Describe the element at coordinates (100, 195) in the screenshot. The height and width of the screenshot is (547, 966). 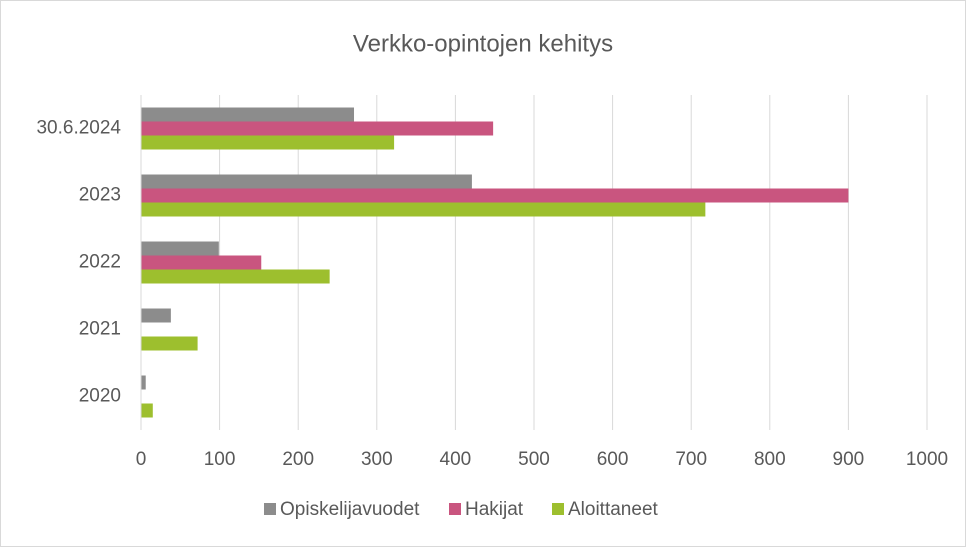
I see `y-tick-label: 2023` at that location.